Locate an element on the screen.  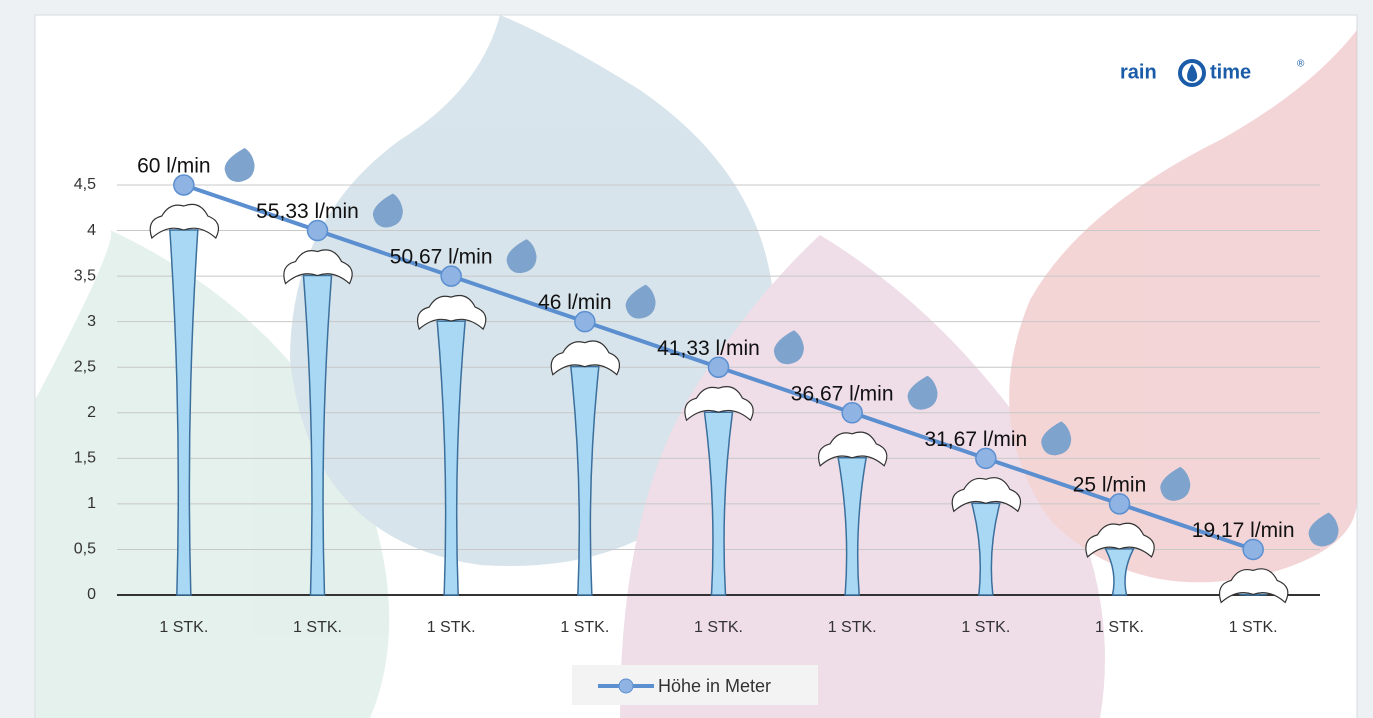
logo-drop is located at coordinates (1192, 73).